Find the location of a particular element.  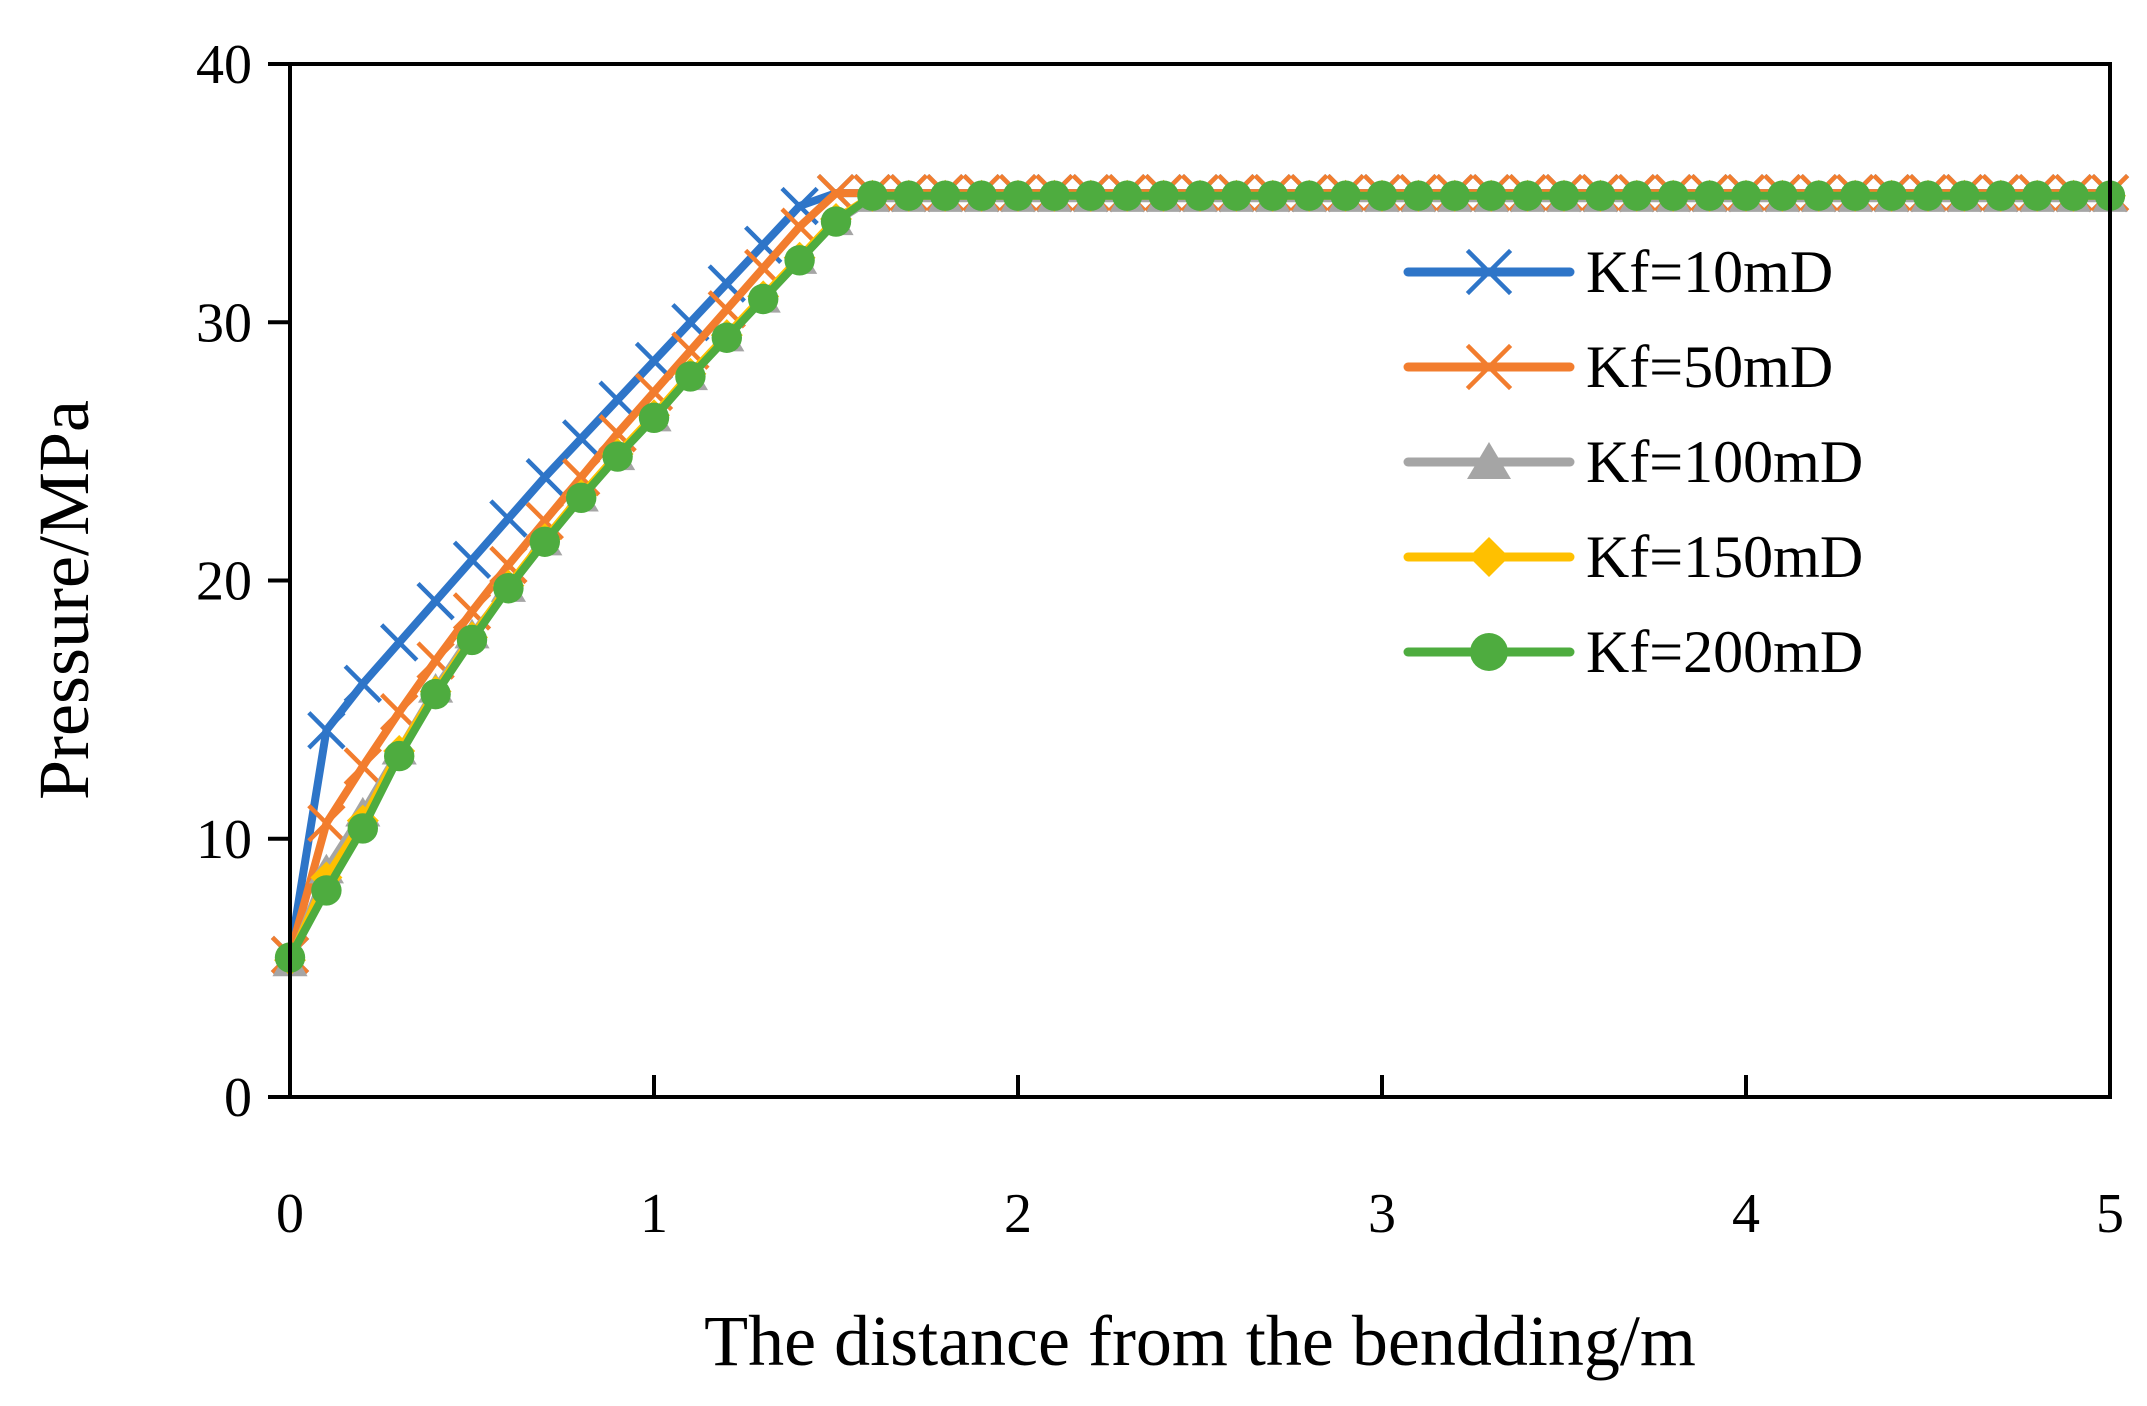

legend-label: Kf=10mD is located at coordinates (1709, 272).